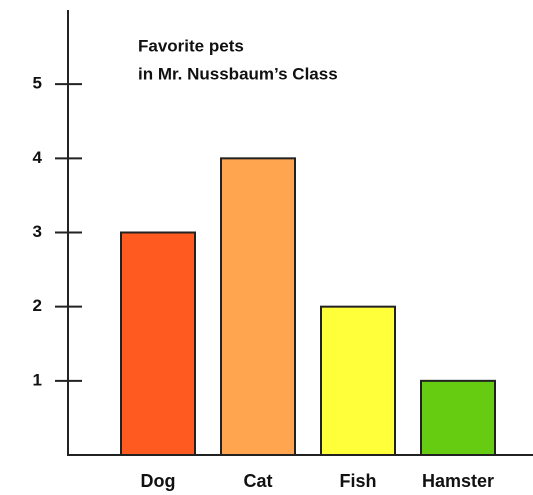 This screenshot has height=495, width=533. What do you see at coordinates (37, 305) in the screenshot?
I see `y-tick-label: 2` at bounding box center [37, 305].